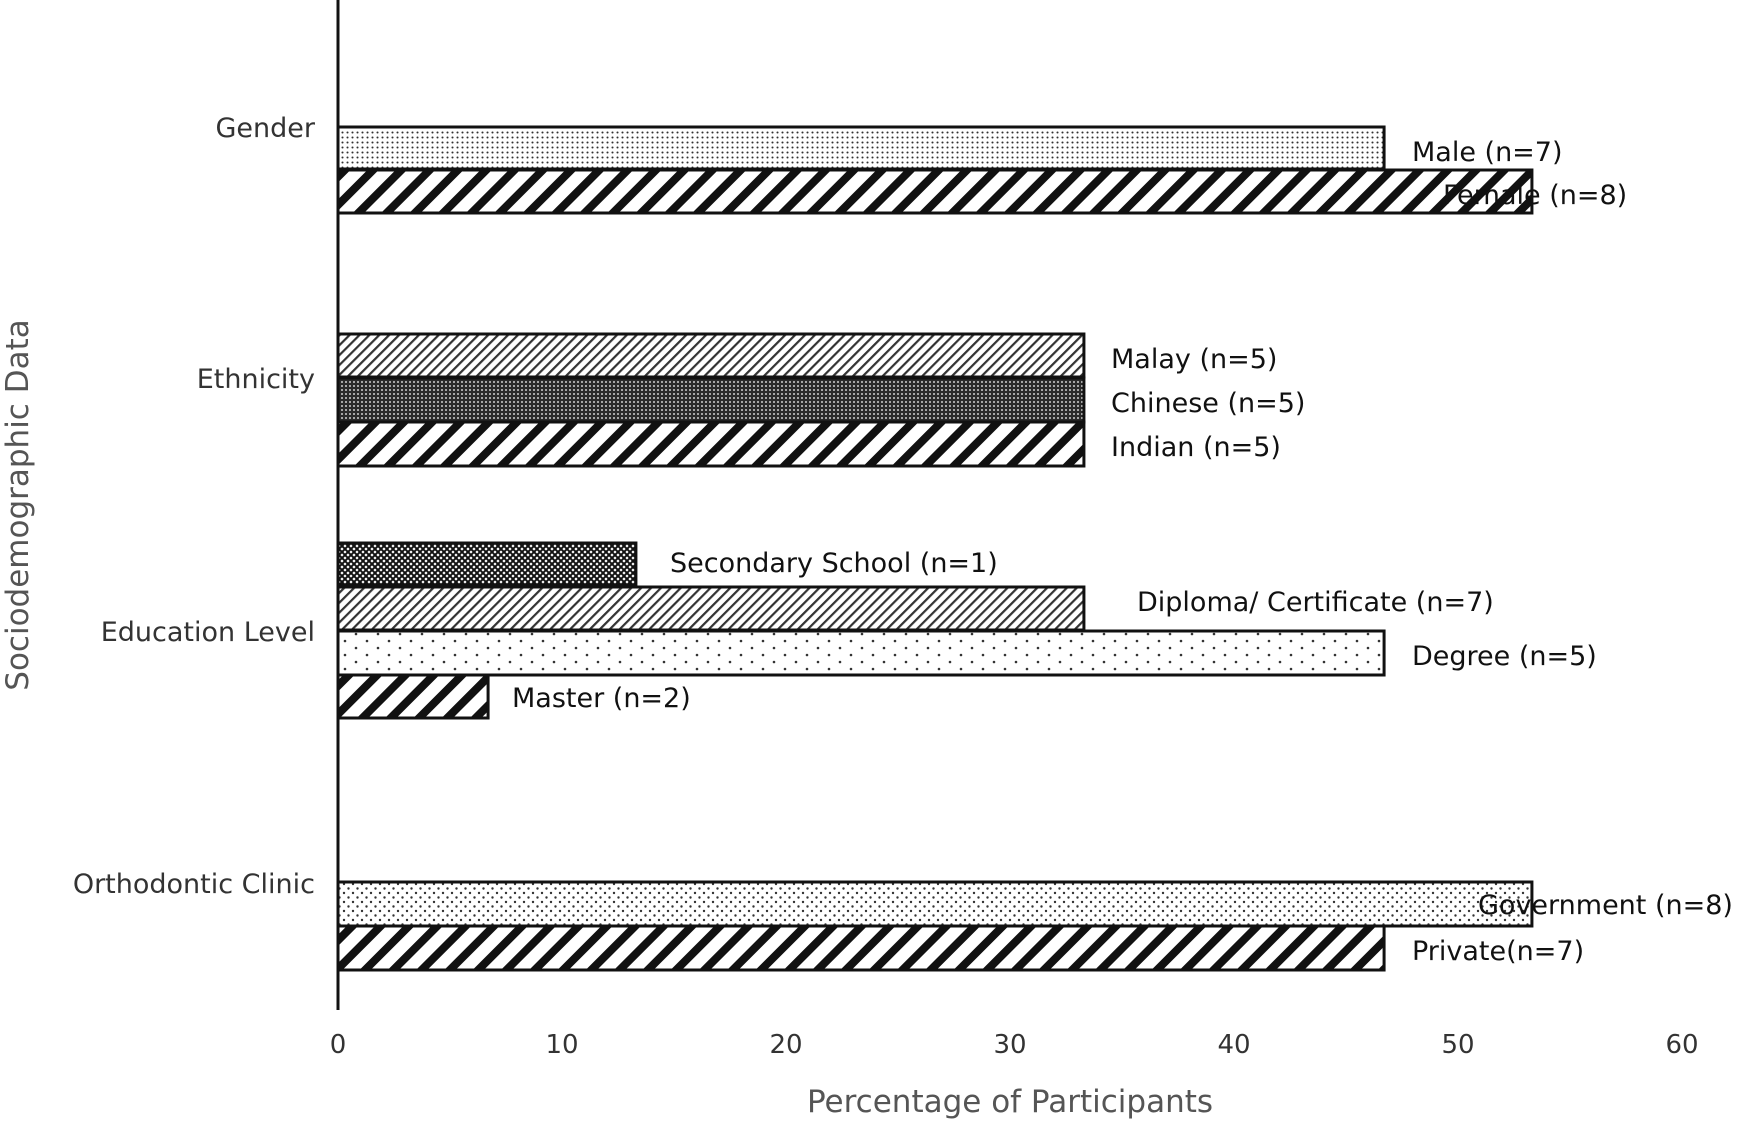 The image size is (1745, 1123). Describe the element at coordinates (1009, 1045) in the screenshot. I see `x-tick-label-30: 30` at that location.